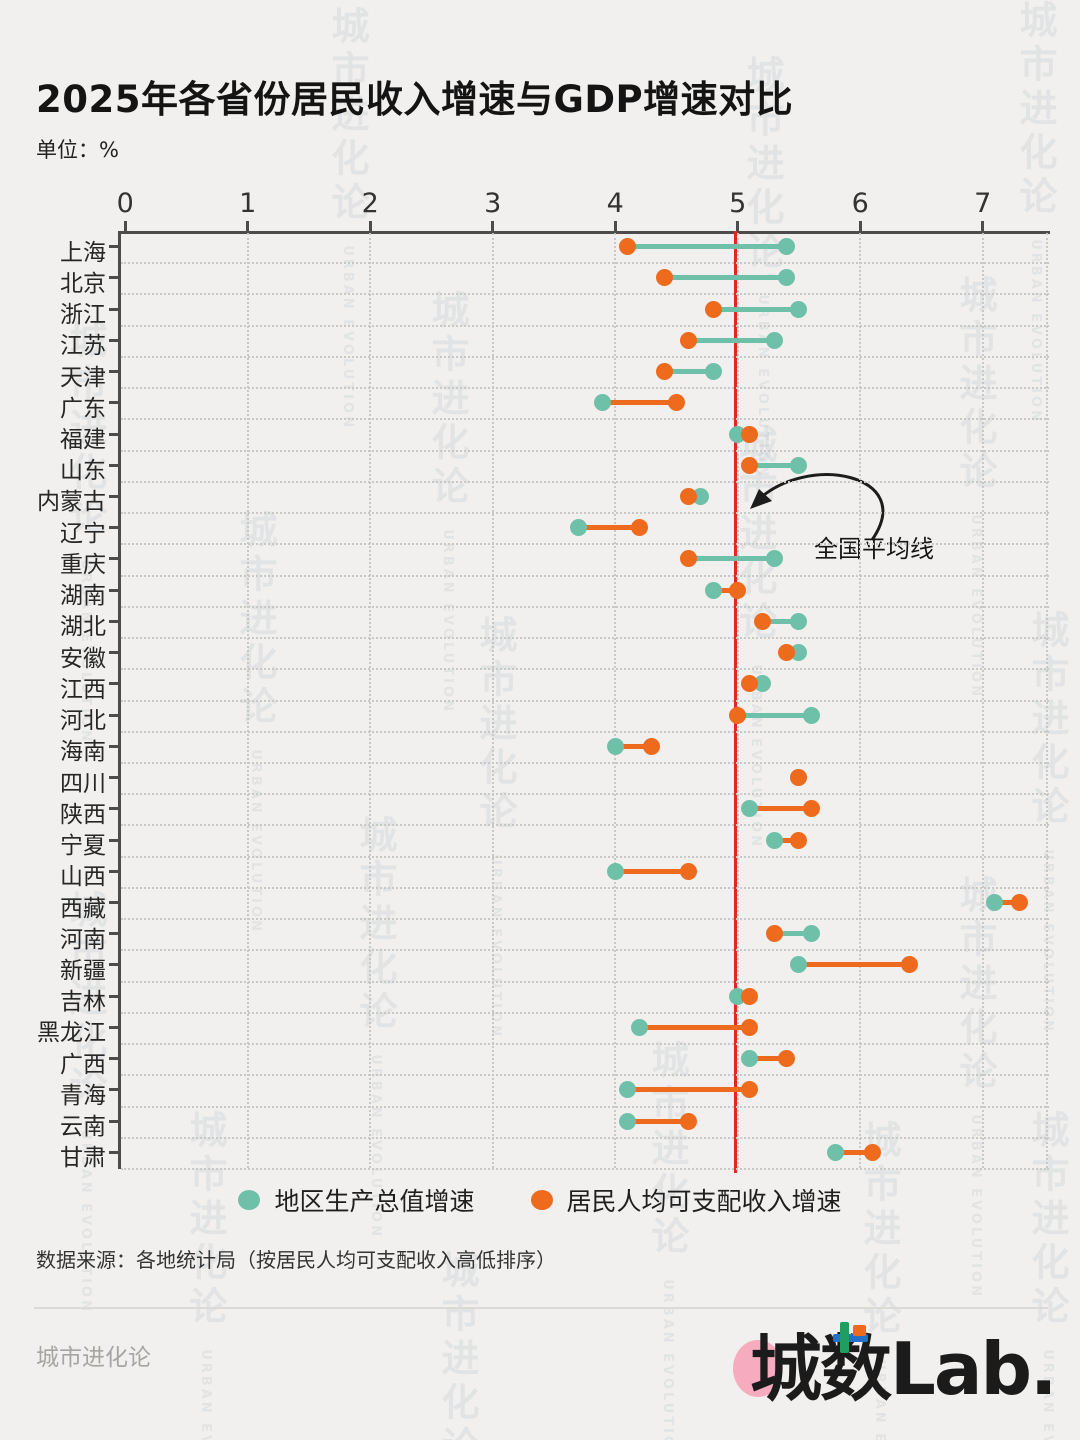  What do you see at coordinates (83, 1095) in the screenshot?
I see `y-axis-label: 青海` at bounding box center [83, 1095].